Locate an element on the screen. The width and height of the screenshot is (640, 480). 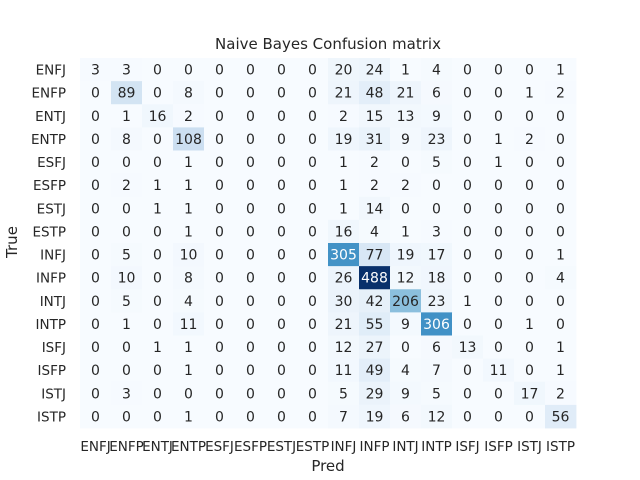
cell-value-label: 11 is located at coordinates (499, 371).